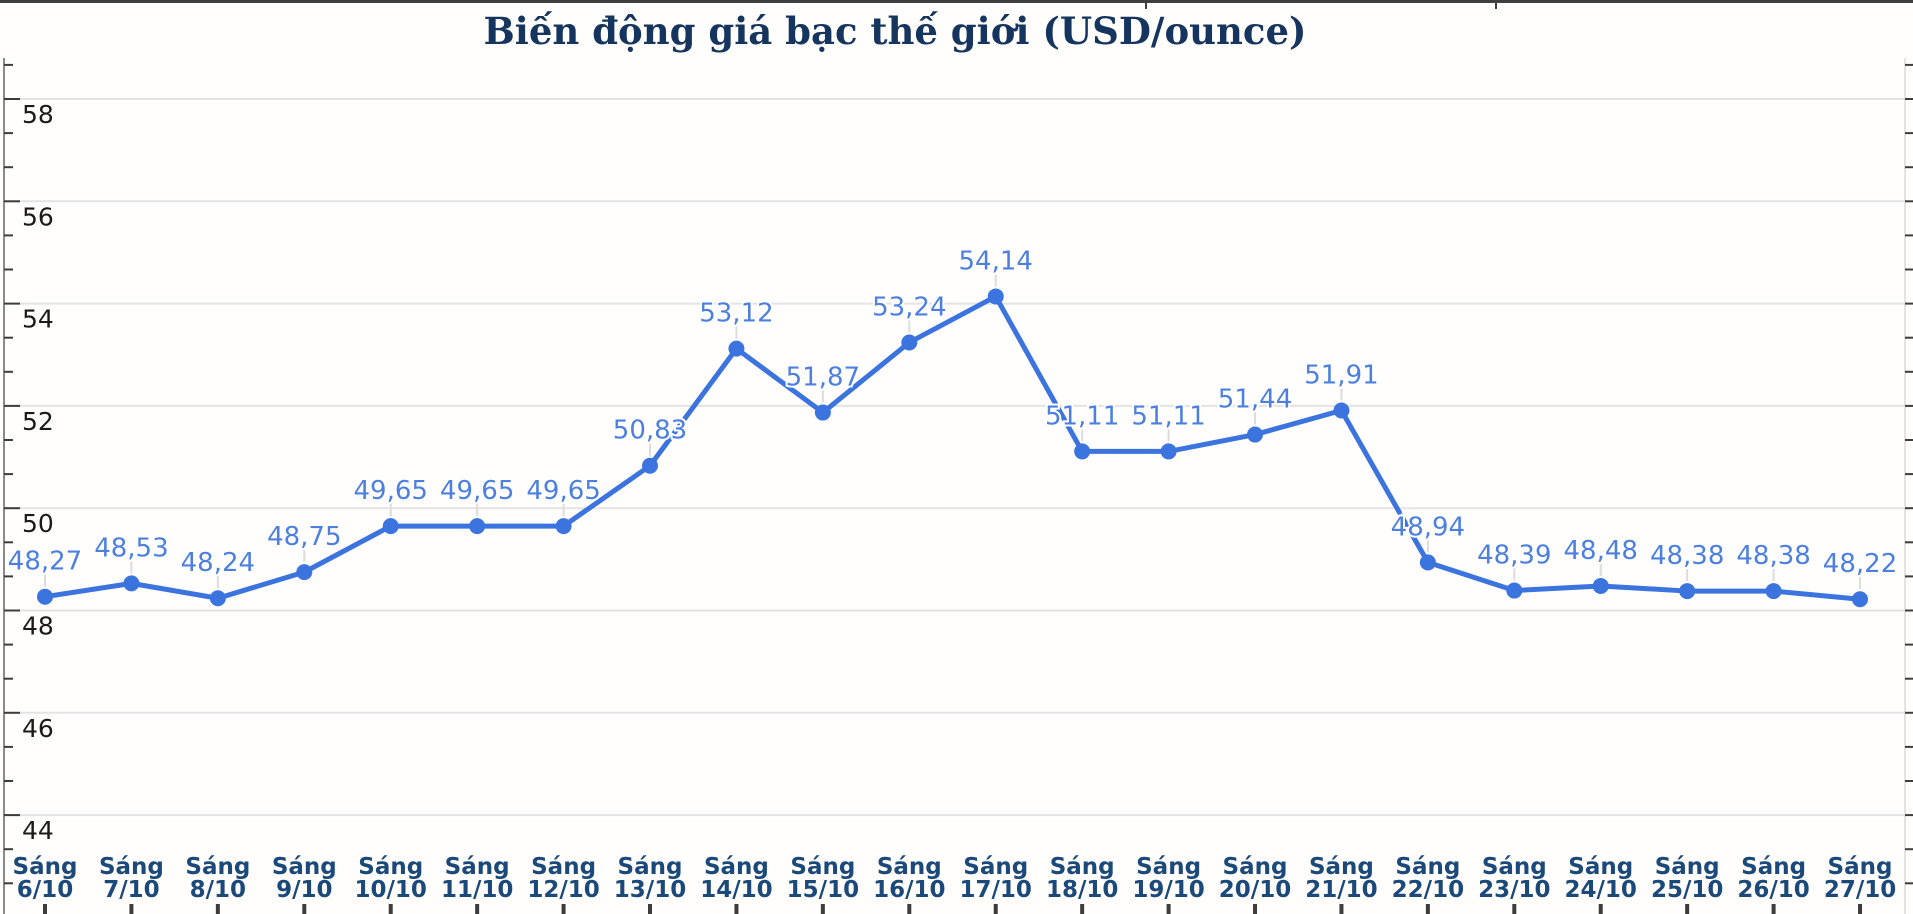 Image resolution: width=1913 pixels, height=914 pixels. What do you see at coordinates (563, 526) in the screenshot?
I see `data-point-12/10` at bounding box center [563, 526].